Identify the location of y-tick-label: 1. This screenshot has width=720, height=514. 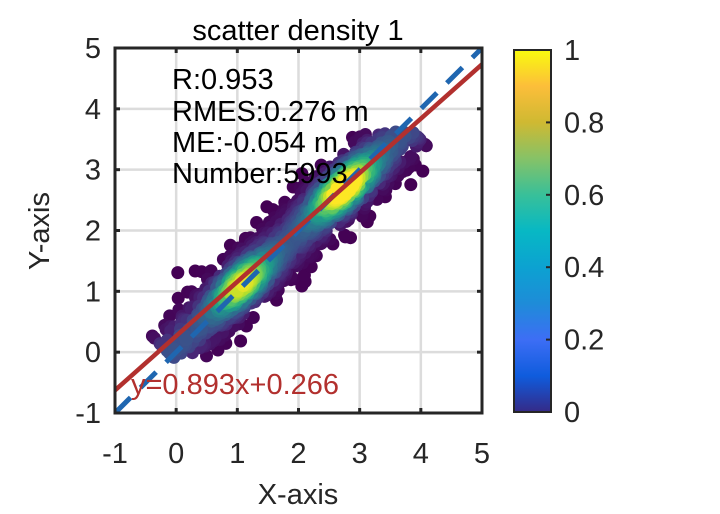
(93, 292).